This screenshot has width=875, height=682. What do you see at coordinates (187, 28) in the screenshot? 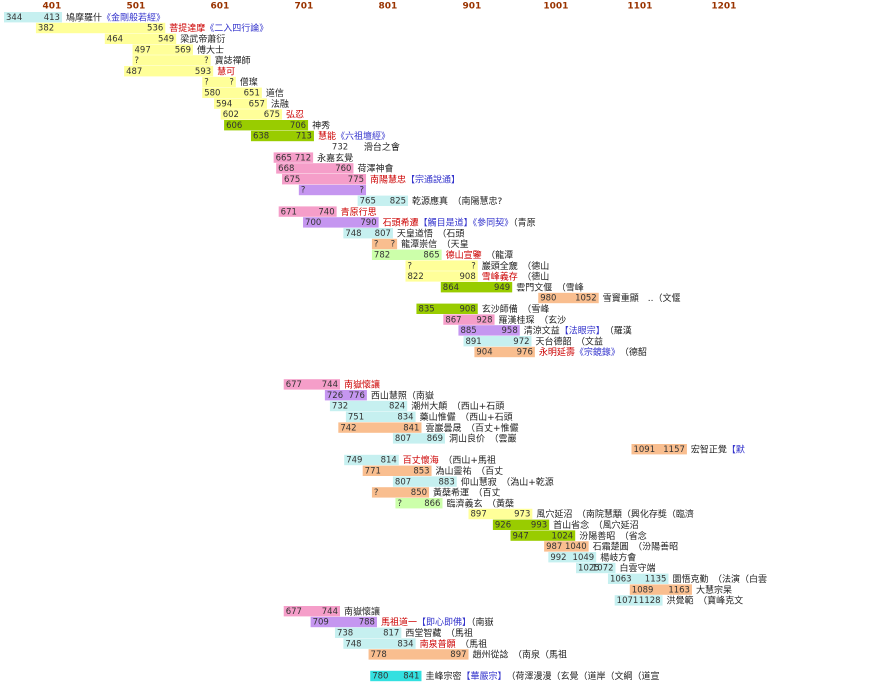
I see `person-name: 菩提達摩` at bounding box center [187, 28].